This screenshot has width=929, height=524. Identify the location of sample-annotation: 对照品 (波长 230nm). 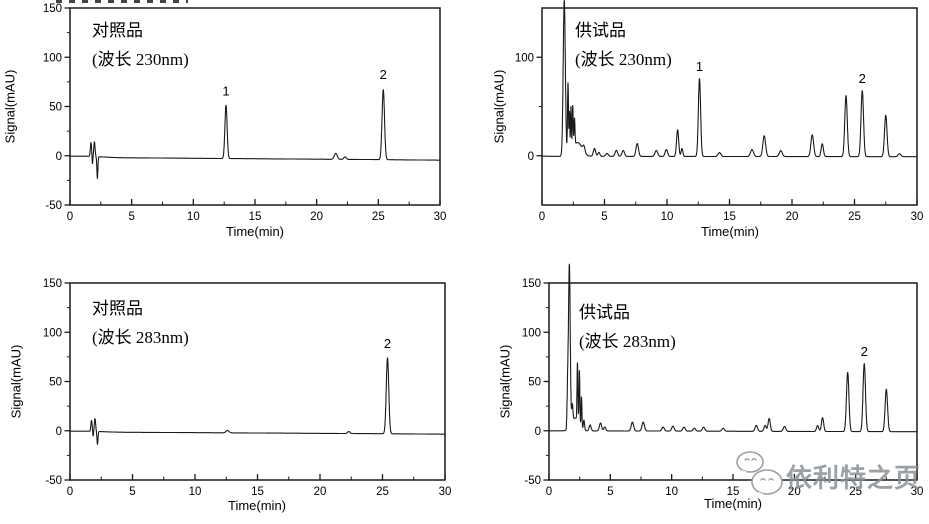
(140, 45).